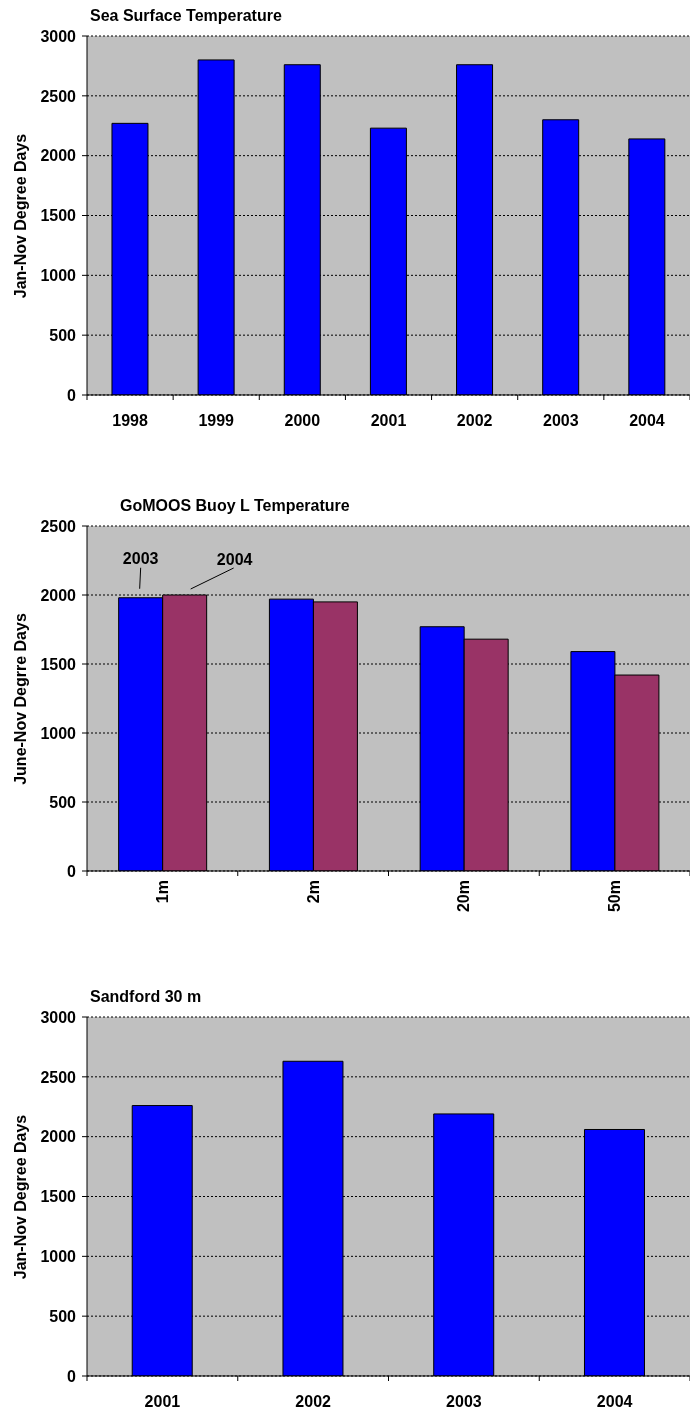 The height and width of the screenshot is (1416, 690). What do you see at coordinates (234, 559) in the screenshot?
I see `series-label: 2004` at bounding box center [234, 559].